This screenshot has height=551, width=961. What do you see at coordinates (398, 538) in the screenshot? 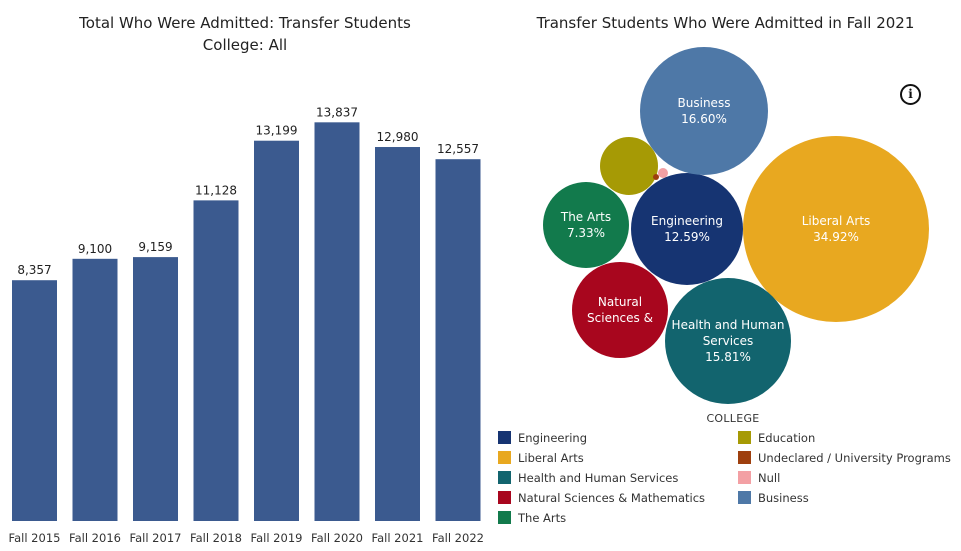
I see `x-tick-label: Fall 2021` at bounding box center [398, 538].